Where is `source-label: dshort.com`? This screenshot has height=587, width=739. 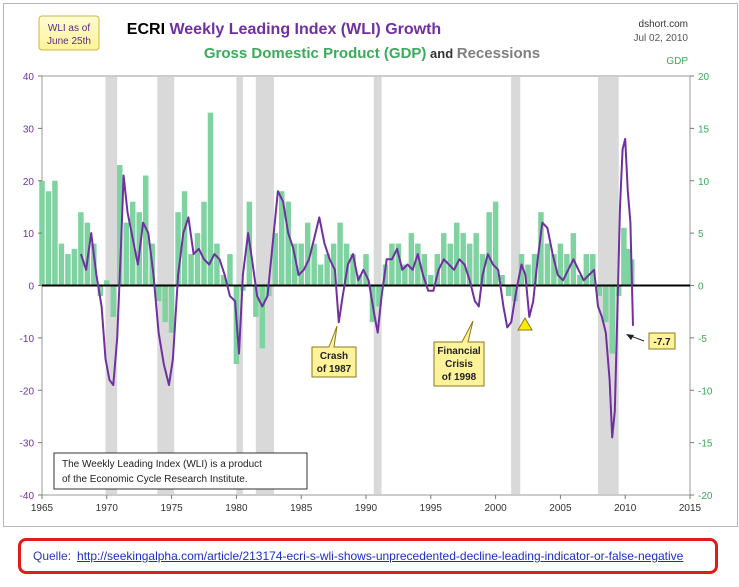
source-label: dshort.com is located at coordinates (663, 24).